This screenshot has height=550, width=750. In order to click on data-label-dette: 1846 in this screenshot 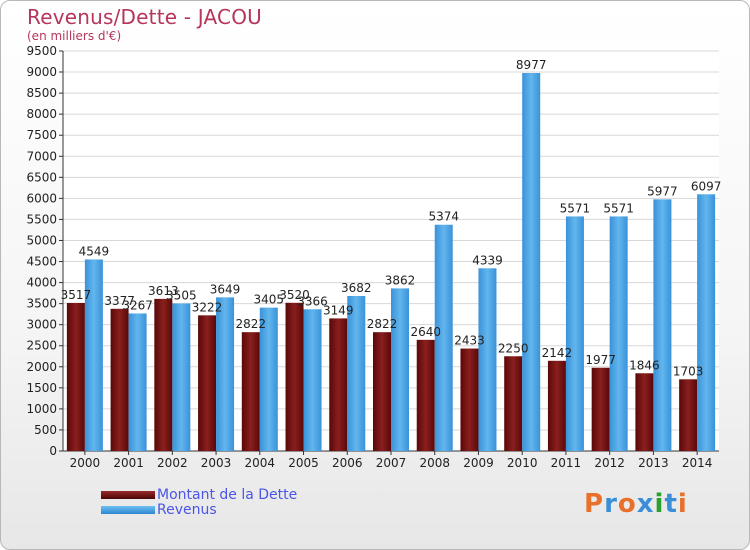, I will do `click(644, 365)`.